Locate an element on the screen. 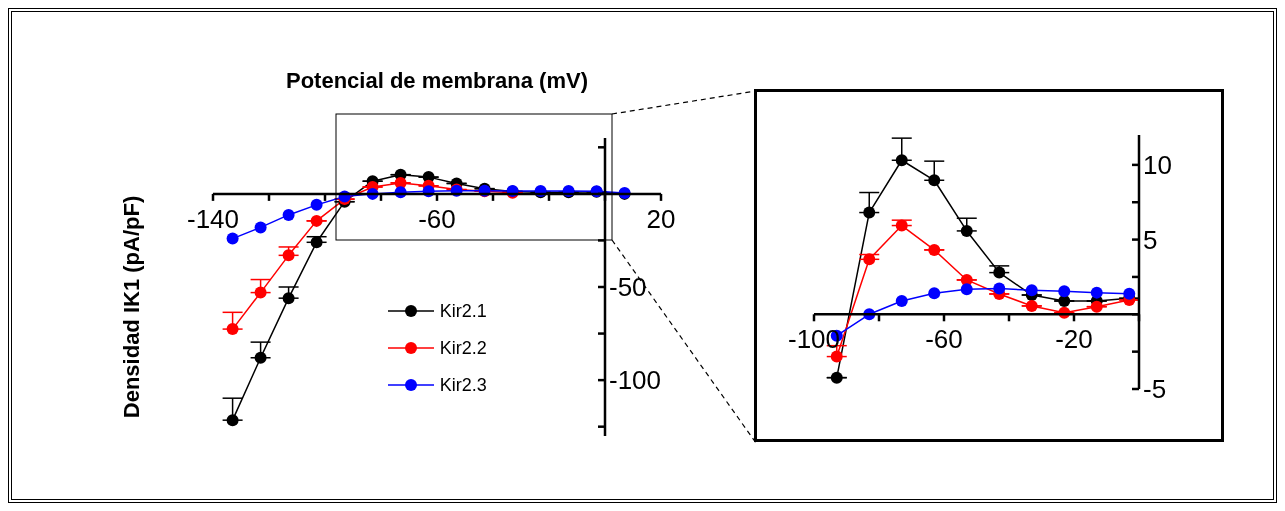  legend-label: Kir2.3 is located at coordinates (463, 385).